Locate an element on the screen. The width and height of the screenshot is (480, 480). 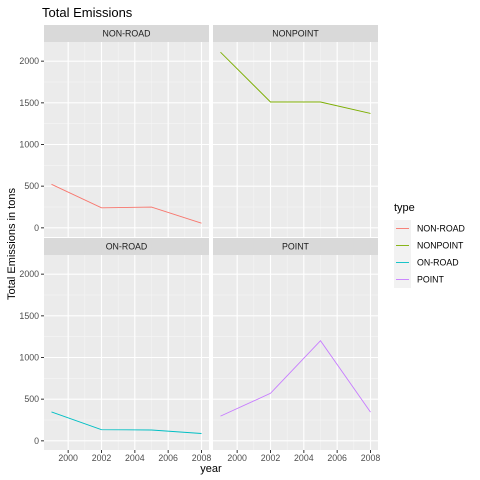
x-axis-title: year is located at coordinates (211, 469).